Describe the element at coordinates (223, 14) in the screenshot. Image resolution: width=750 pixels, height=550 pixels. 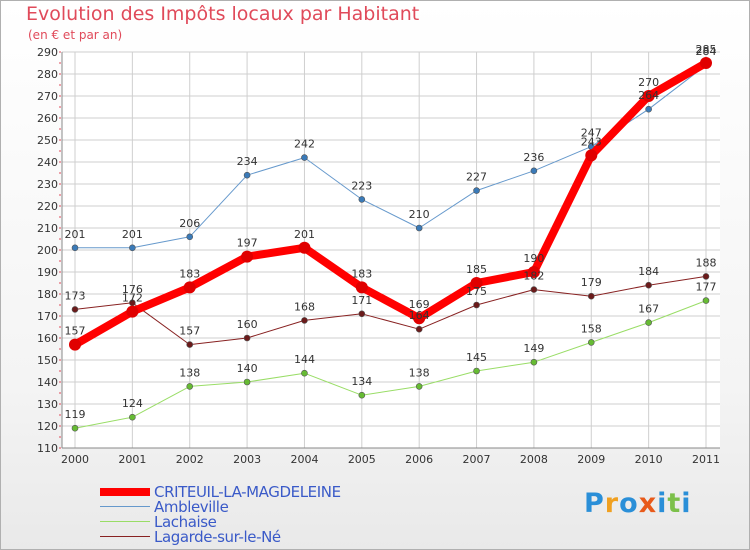
I see `chart-title: Evolution des Impôts locaux par Habitant` at that location.